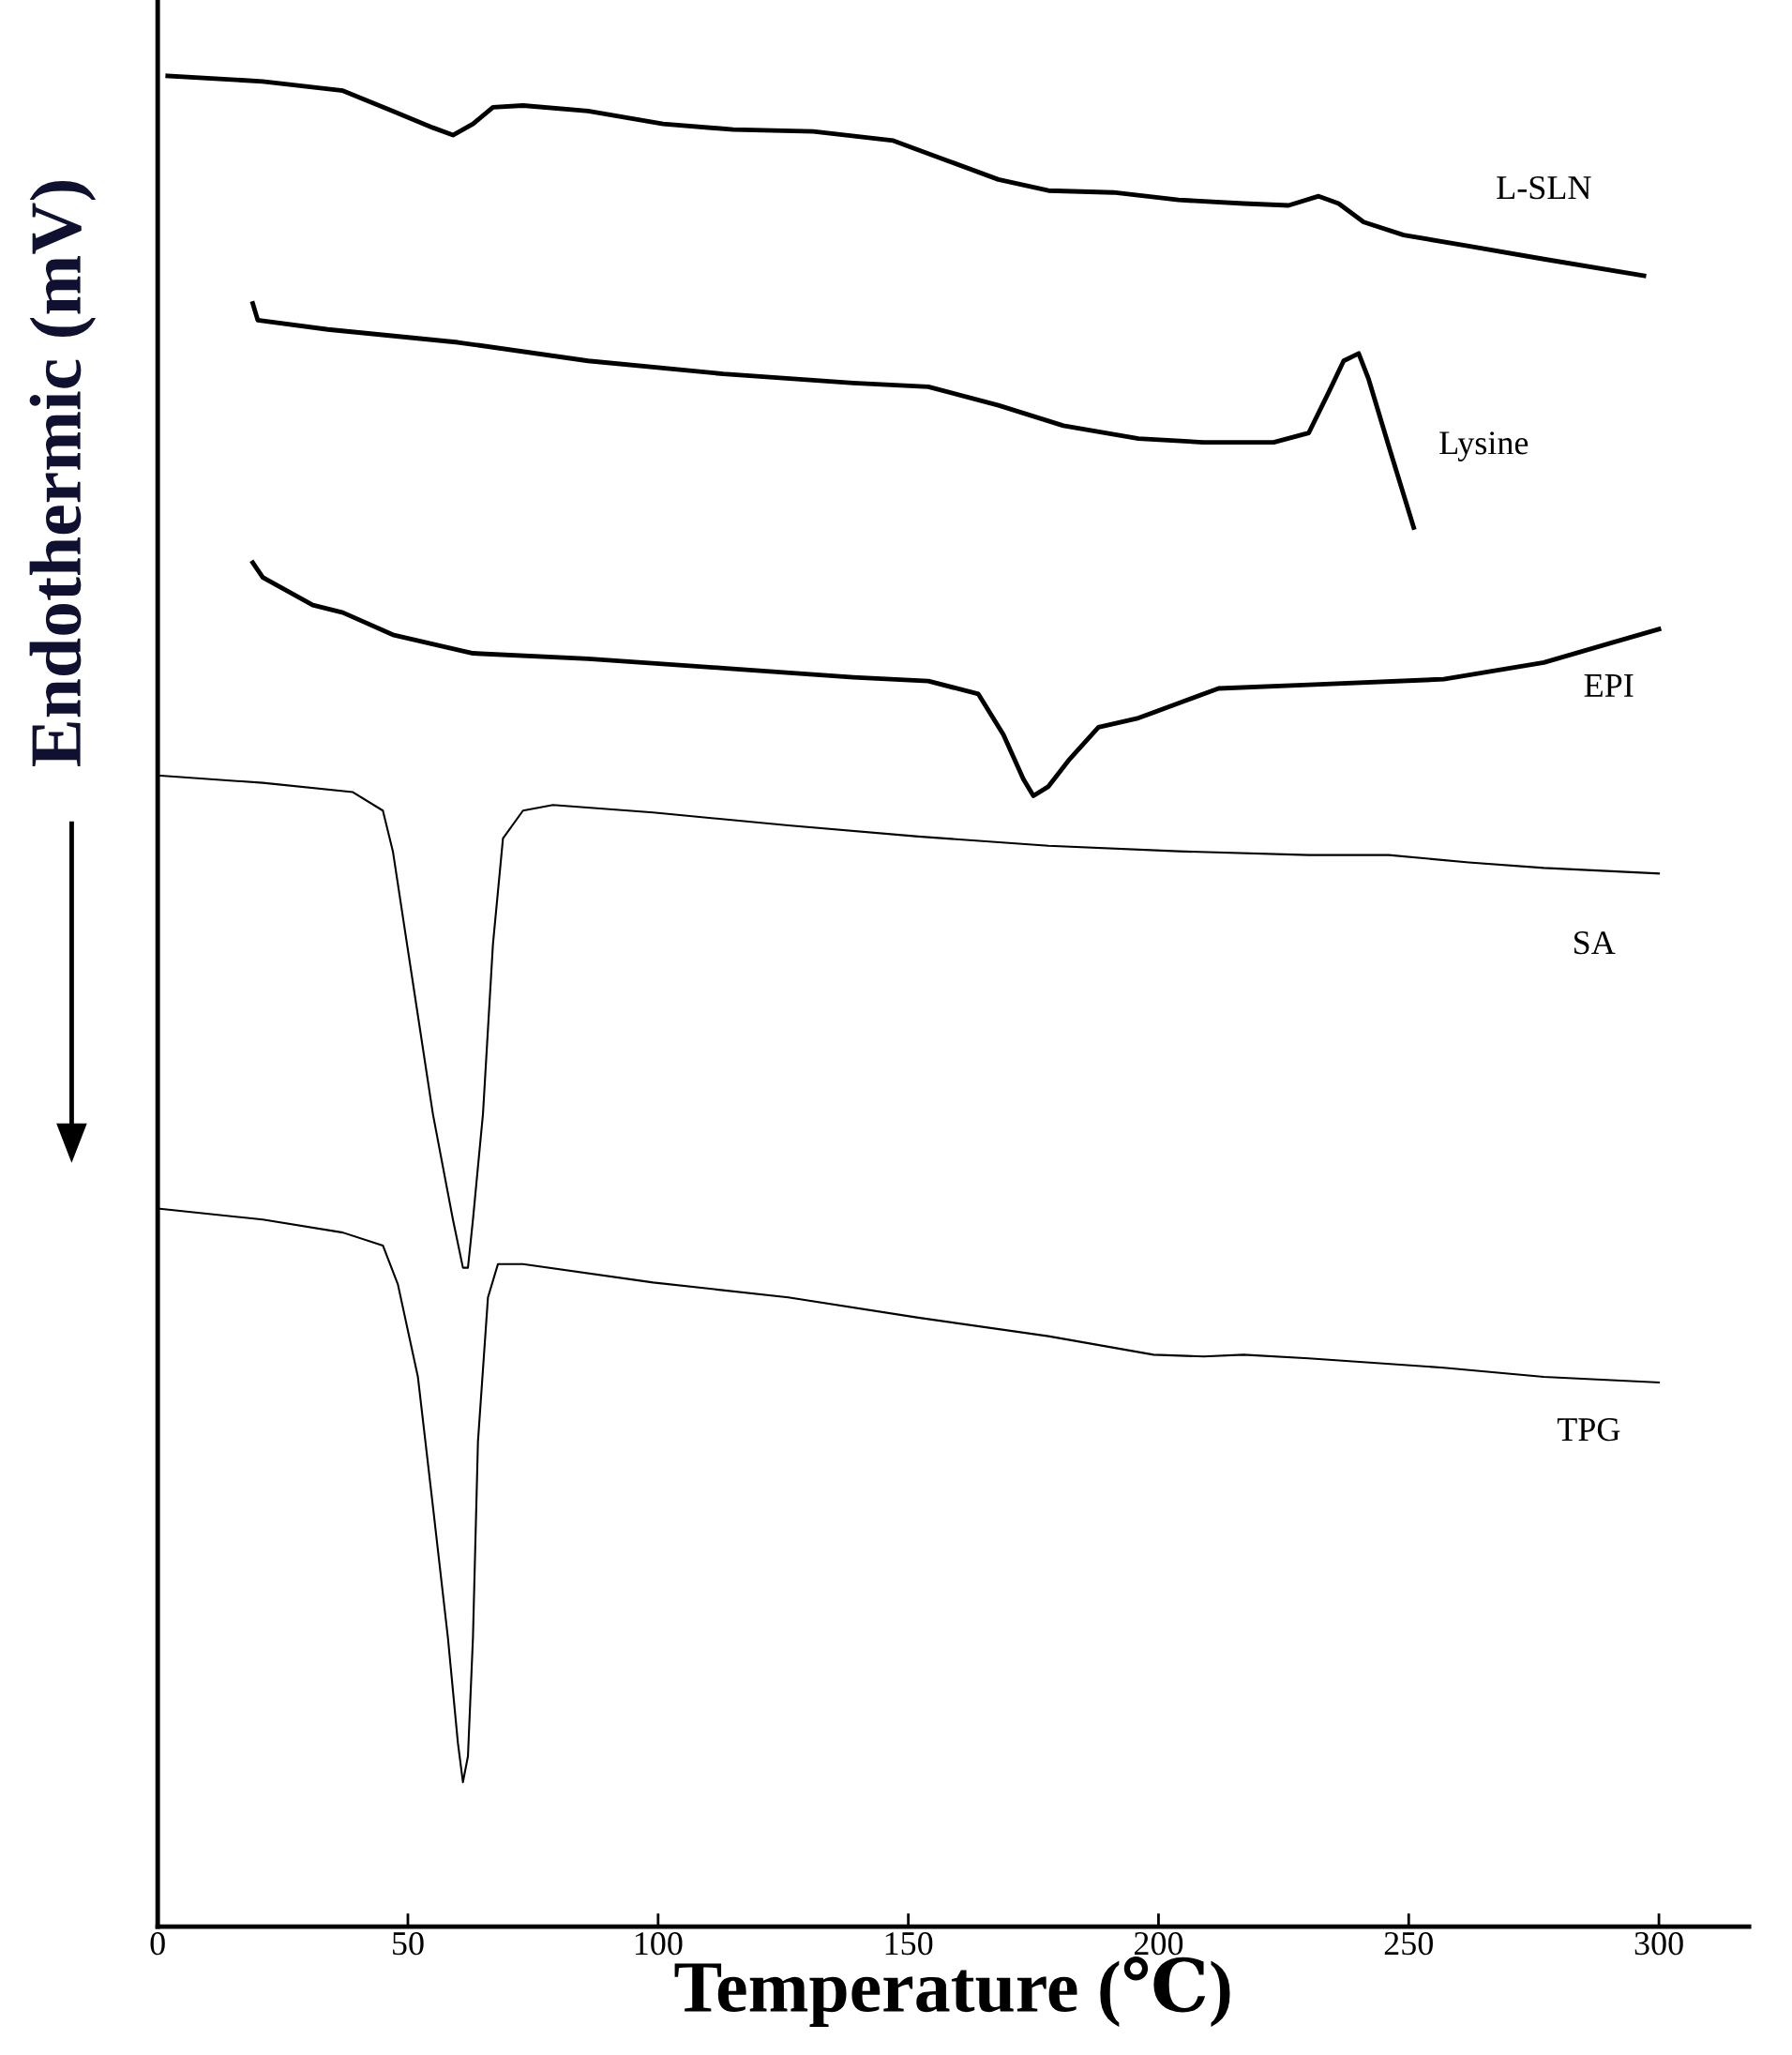 The image size is (1792, 2055). What do you see at coordinates (1544, 188) in the screenshot?
I see `series-label: L-SLN` at bounding box center [1544, 188].